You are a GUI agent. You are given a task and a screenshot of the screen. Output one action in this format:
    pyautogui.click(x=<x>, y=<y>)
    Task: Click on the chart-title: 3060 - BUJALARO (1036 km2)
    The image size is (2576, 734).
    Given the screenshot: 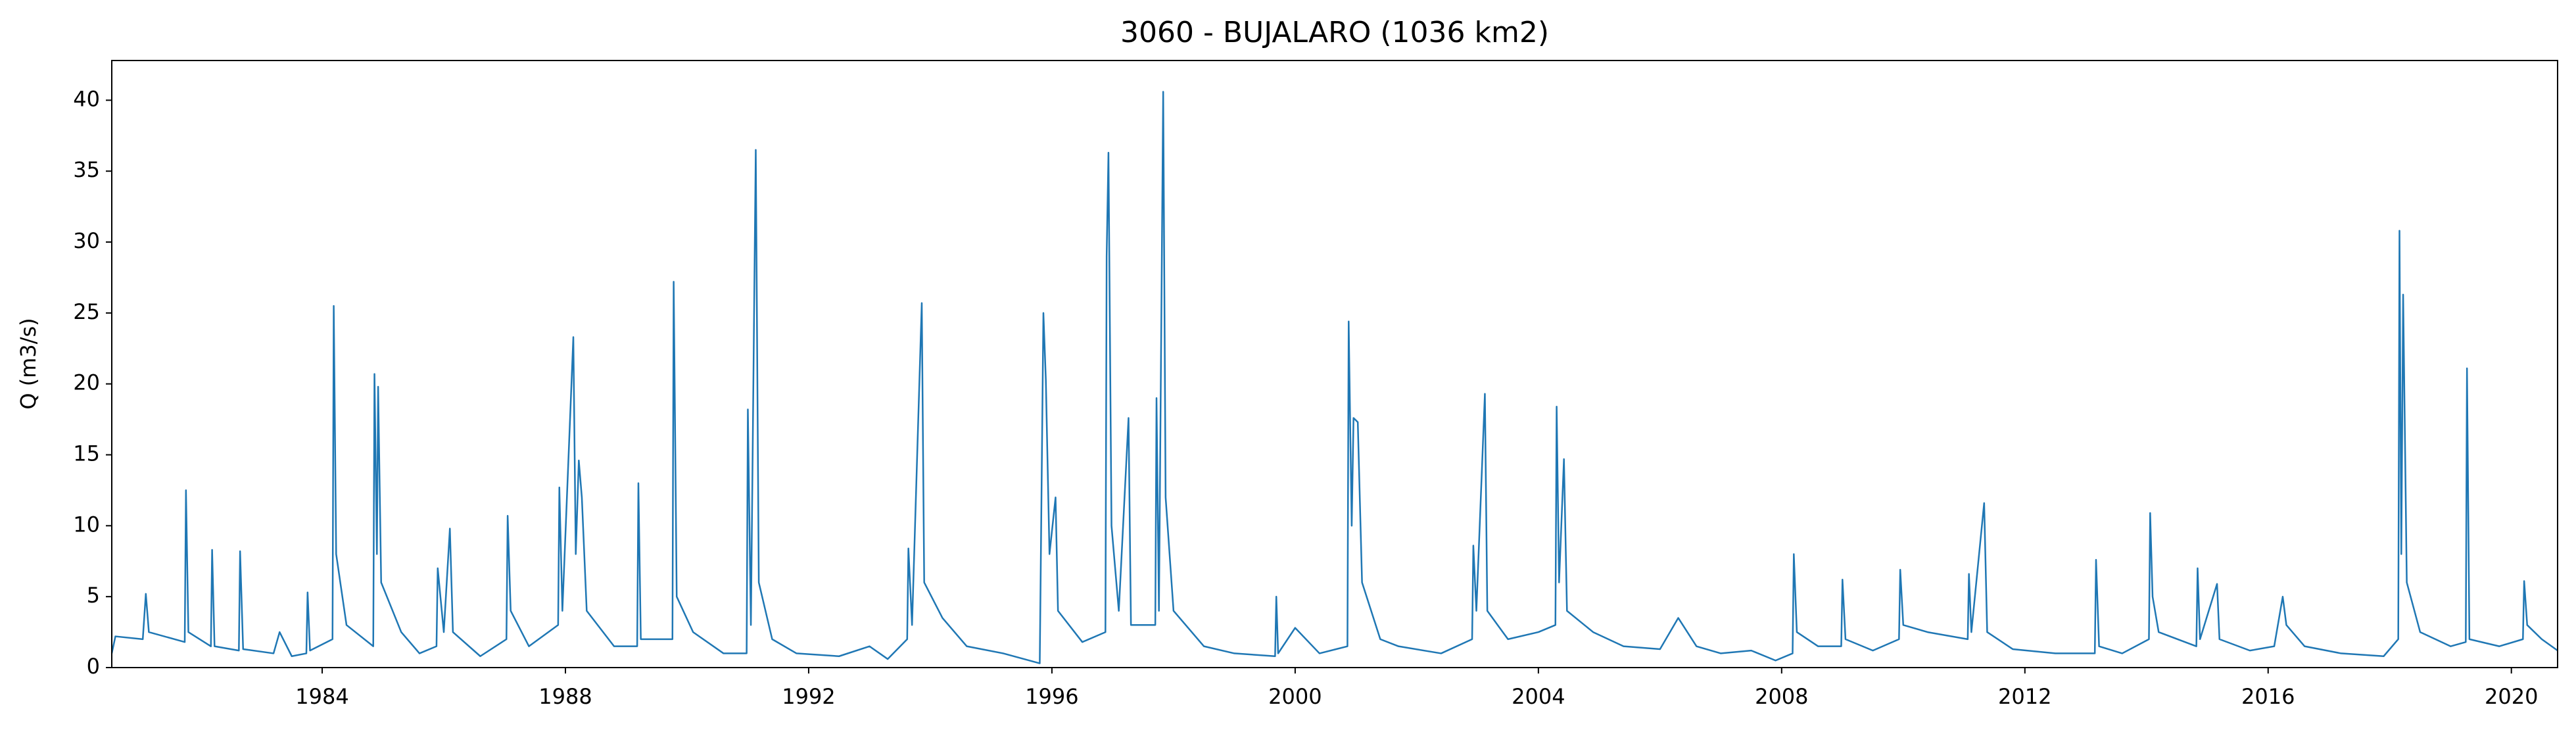 What is the action you would take?
    pyautogui.click(x=1335, y=32)
    